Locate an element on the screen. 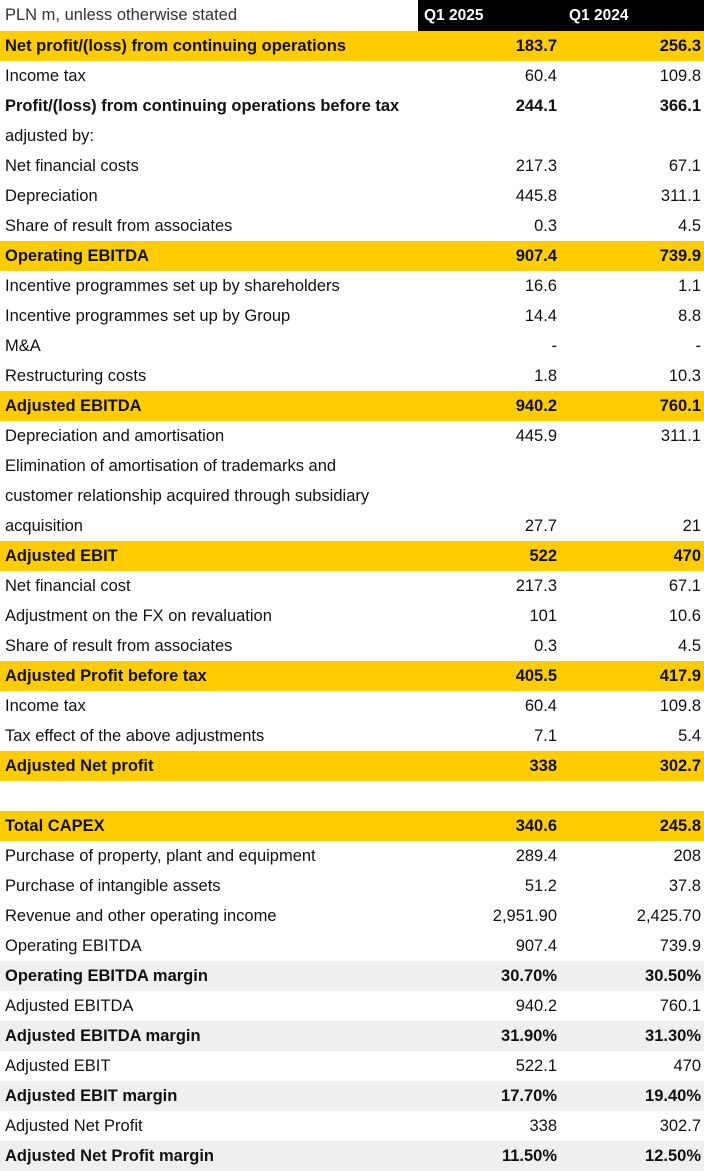  table-row: Adjusted Net Profit margin 11.50% 12.50% is located at coordinates (352, 1156).